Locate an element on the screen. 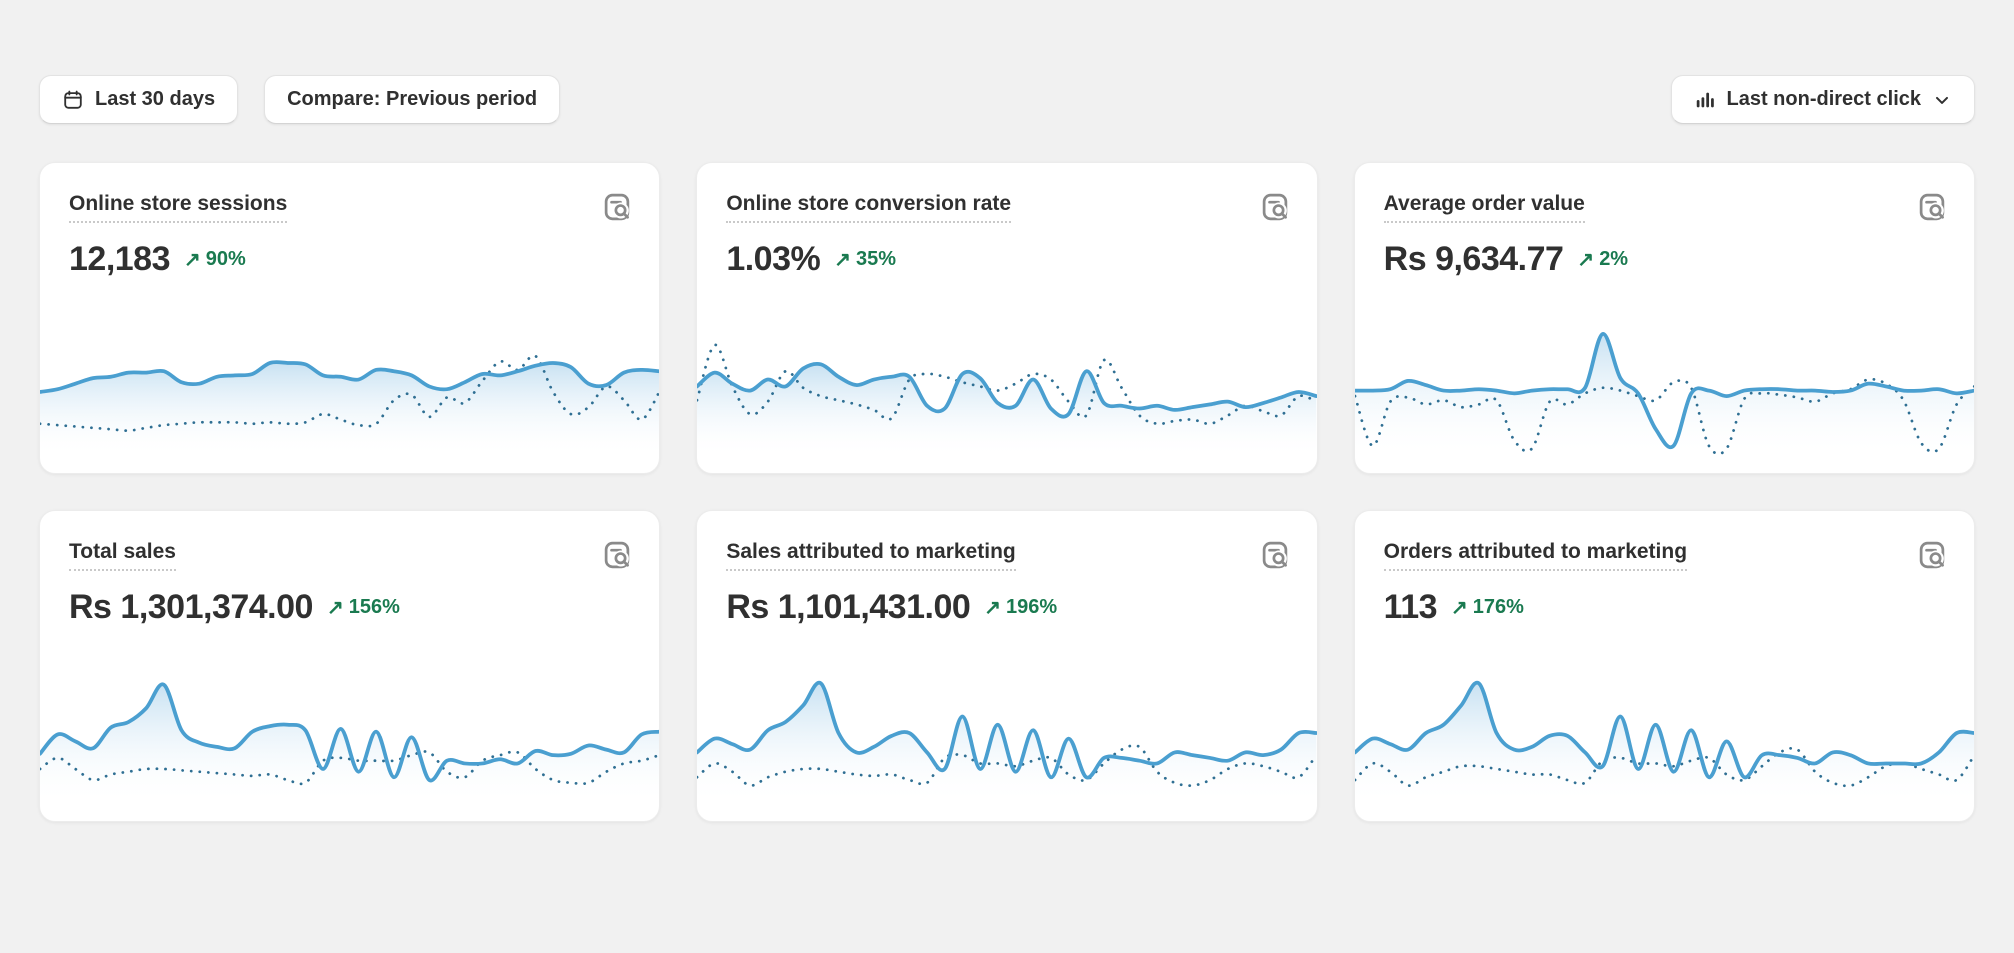 Image resolution: width=2014 pixels, height=953 pixels. metric-card-conversion-rate: Online store conversion rate 1.03% ↗ 35% is located at coordinates (1007, 318).